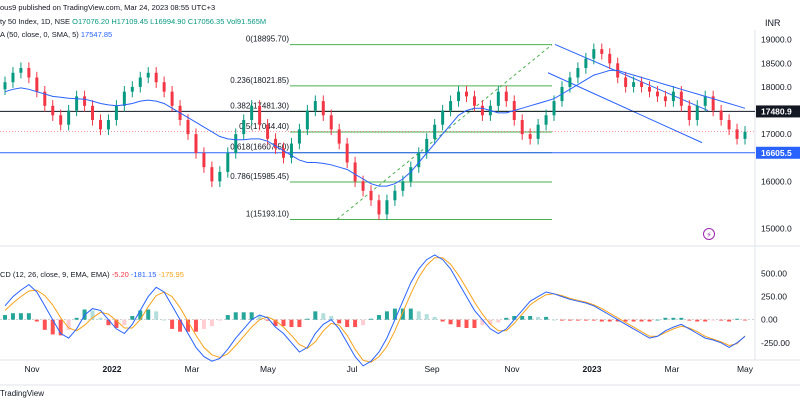  I want to click on price-tick-label: 17000.0, so click(776, 134).